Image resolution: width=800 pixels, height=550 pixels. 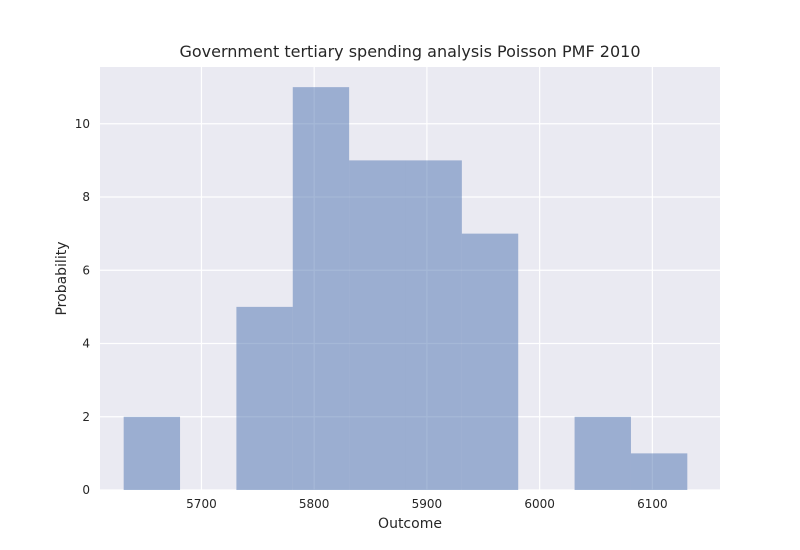 I want to click on x-axis-label: Outcome, so click(x=410, y=524).